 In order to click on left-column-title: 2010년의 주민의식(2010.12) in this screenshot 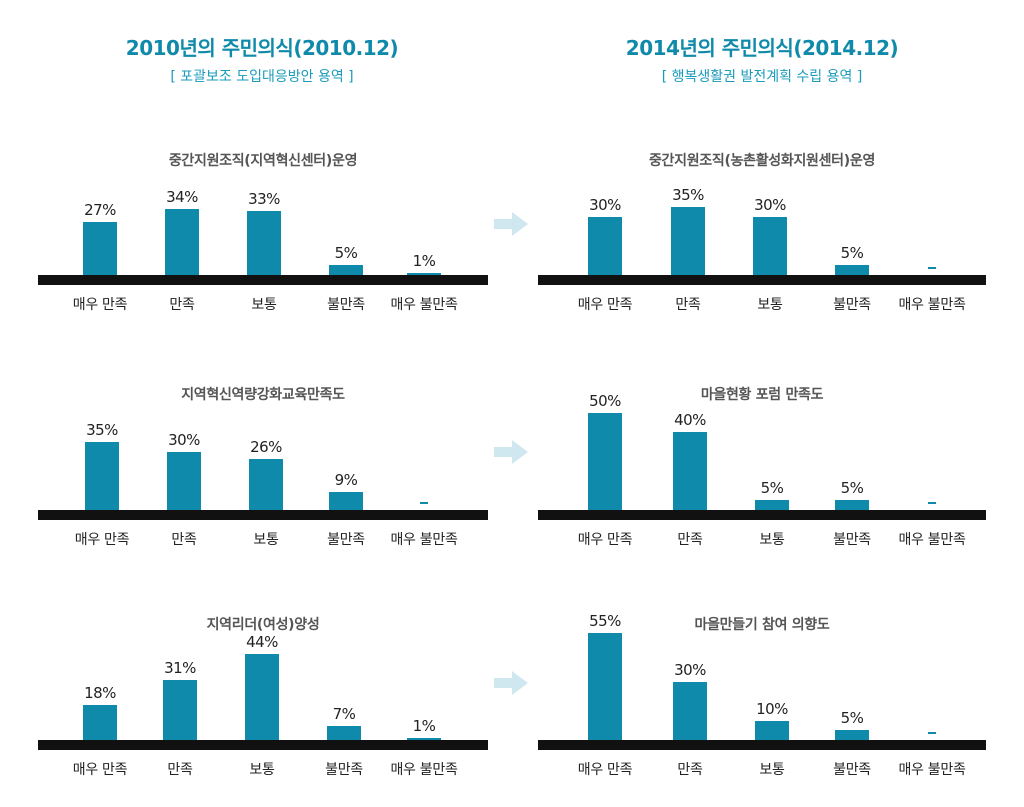, I will do `click(262, 48)`.